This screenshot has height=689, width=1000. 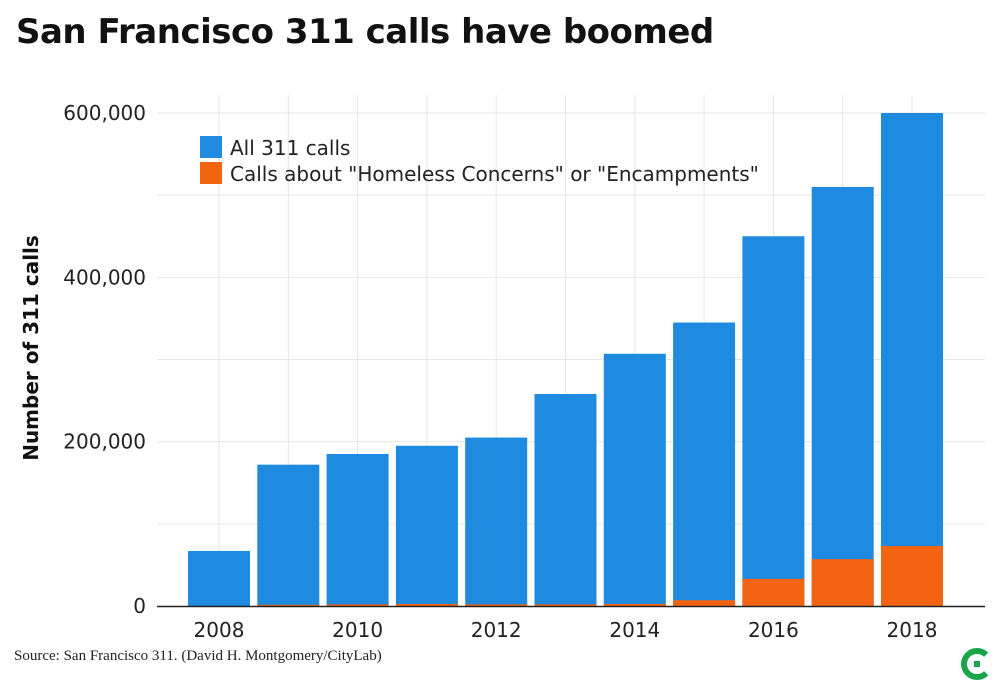 What do you see at coordinates (496, 630) in the screenshot?
I see `x-tick-label: 2012` at bounding box center [496, 630].